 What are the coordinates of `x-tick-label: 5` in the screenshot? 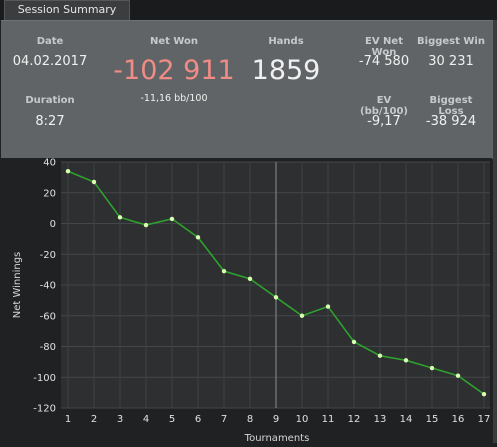 It's located at (172, 419).